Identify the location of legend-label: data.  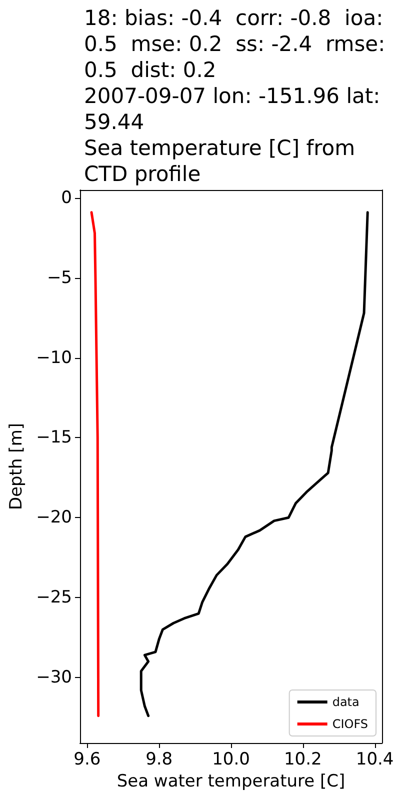
(346, 702).